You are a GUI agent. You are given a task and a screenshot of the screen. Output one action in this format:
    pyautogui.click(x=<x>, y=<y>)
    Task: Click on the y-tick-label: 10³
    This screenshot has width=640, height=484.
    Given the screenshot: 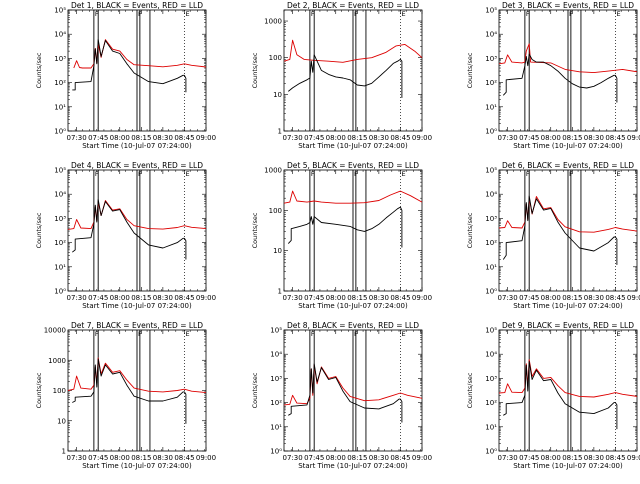 What is the action you would take?
    pyautogui.click(x=491, y=219)
    